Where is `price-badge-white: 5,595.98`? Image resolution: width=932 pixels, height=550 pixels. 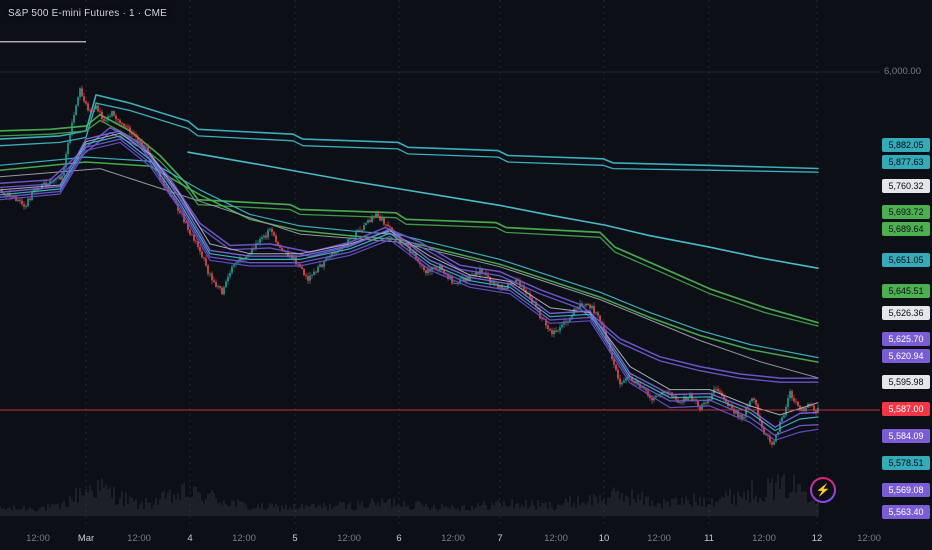
price-badge-white: 5,595.98 is located at coordinates (906, 382).